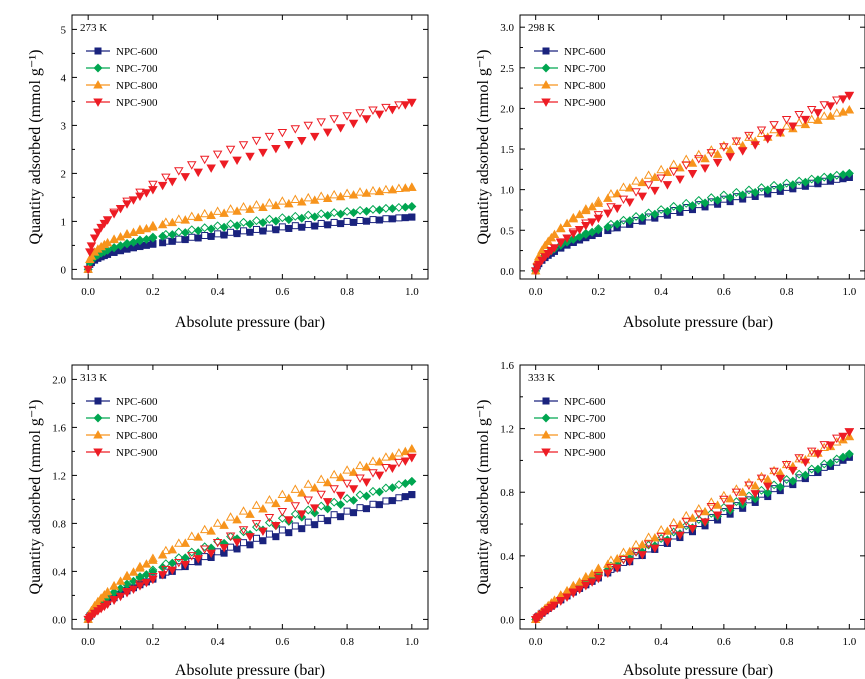 This screenshot has width=865, height=679. Describe the element at coordinates (93, 378) in the screenshot. I see `temperature-label: 313 K` at that location.